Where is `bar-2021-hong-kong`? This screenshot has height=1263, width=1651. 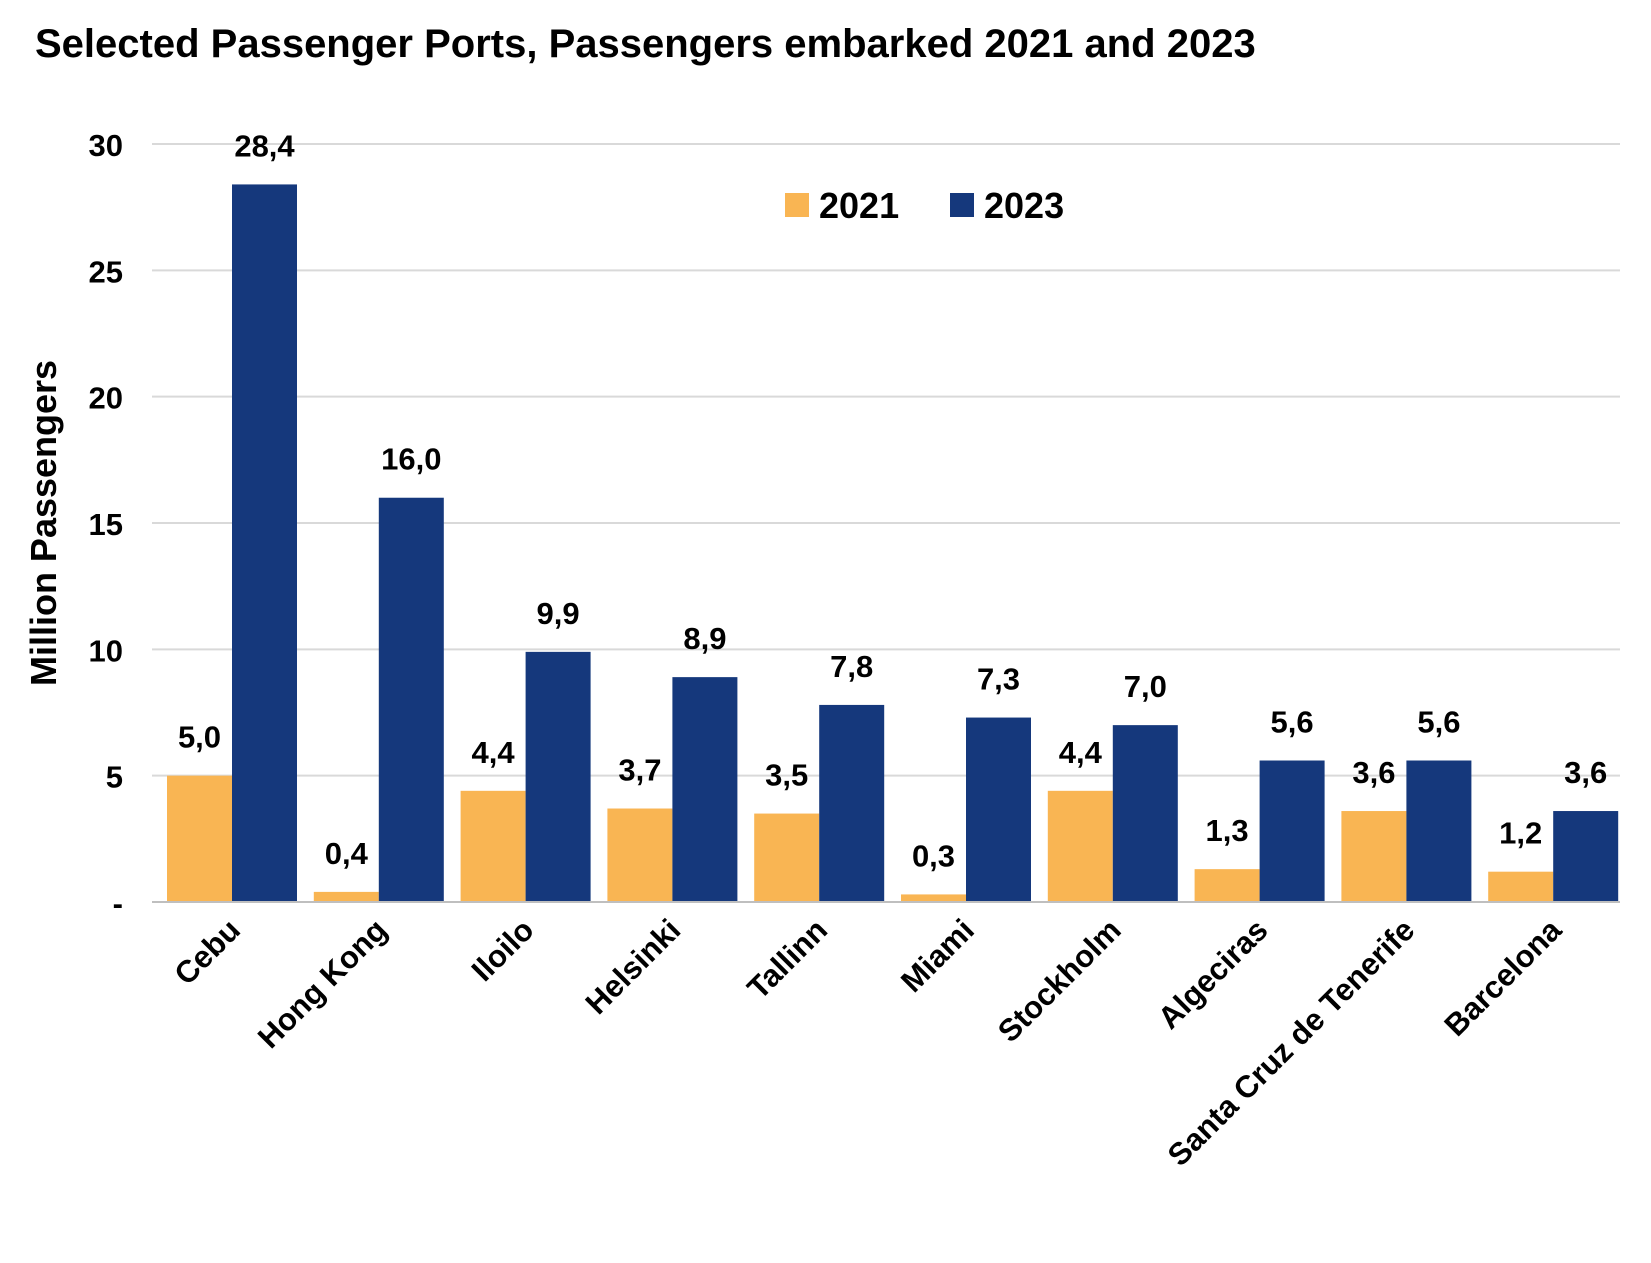
bar-2021-hong-kong is located at coordinates (346, 896).